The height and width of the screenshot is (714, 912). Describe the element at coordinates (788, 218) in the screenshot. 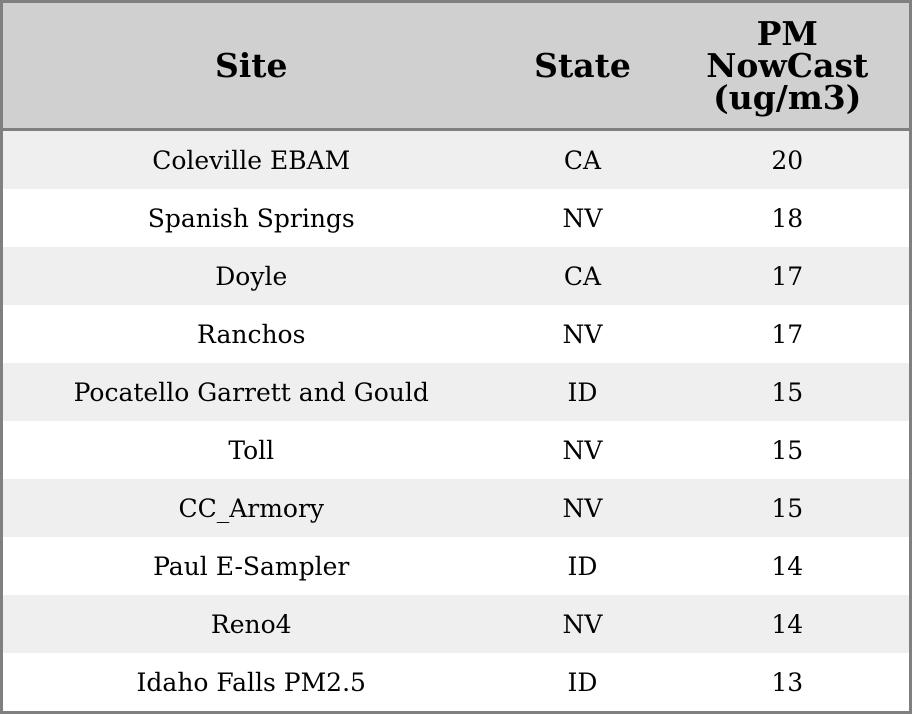

I see `cell-pm: 18` at that location.